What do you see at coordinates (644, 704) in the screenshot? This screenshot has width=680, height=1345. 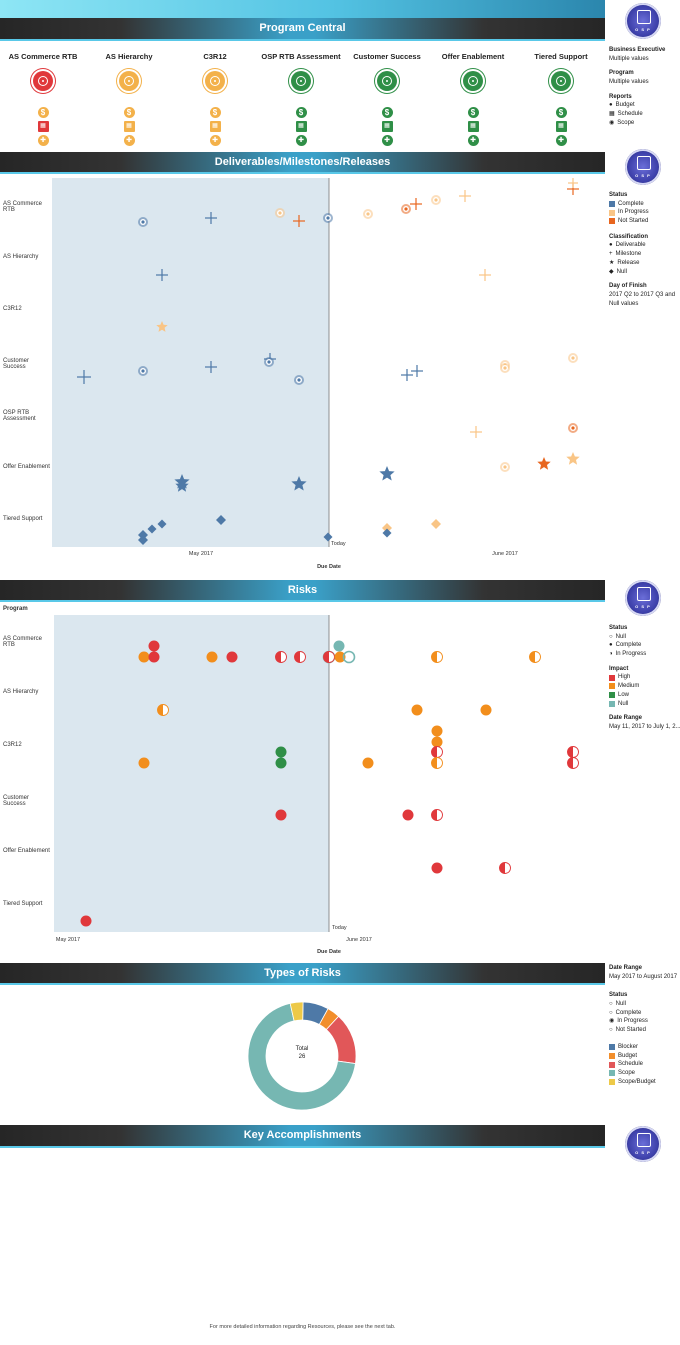 I see `impact-null: Null` at bounding box center [644, 704].